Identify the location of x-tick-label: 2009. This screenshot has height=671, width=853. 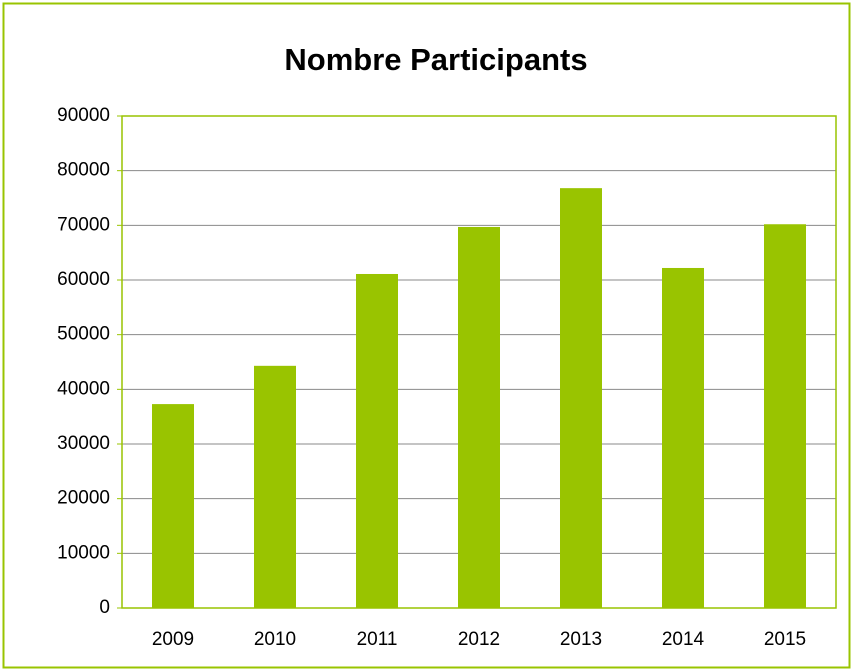
(173, 639).